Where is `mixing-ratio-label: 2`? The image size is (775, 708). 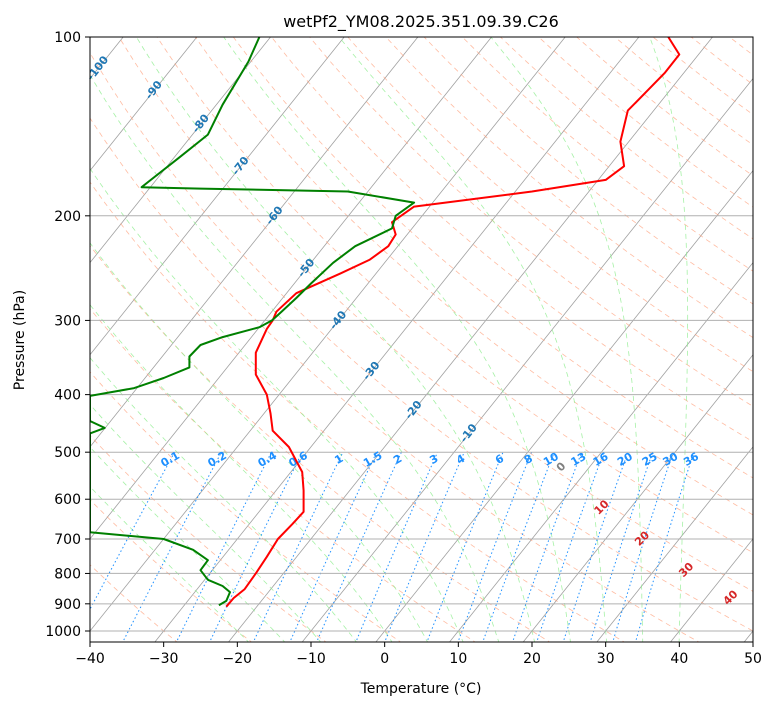
mixing-ratio-label: 2 is located at coordinates (397, 459).